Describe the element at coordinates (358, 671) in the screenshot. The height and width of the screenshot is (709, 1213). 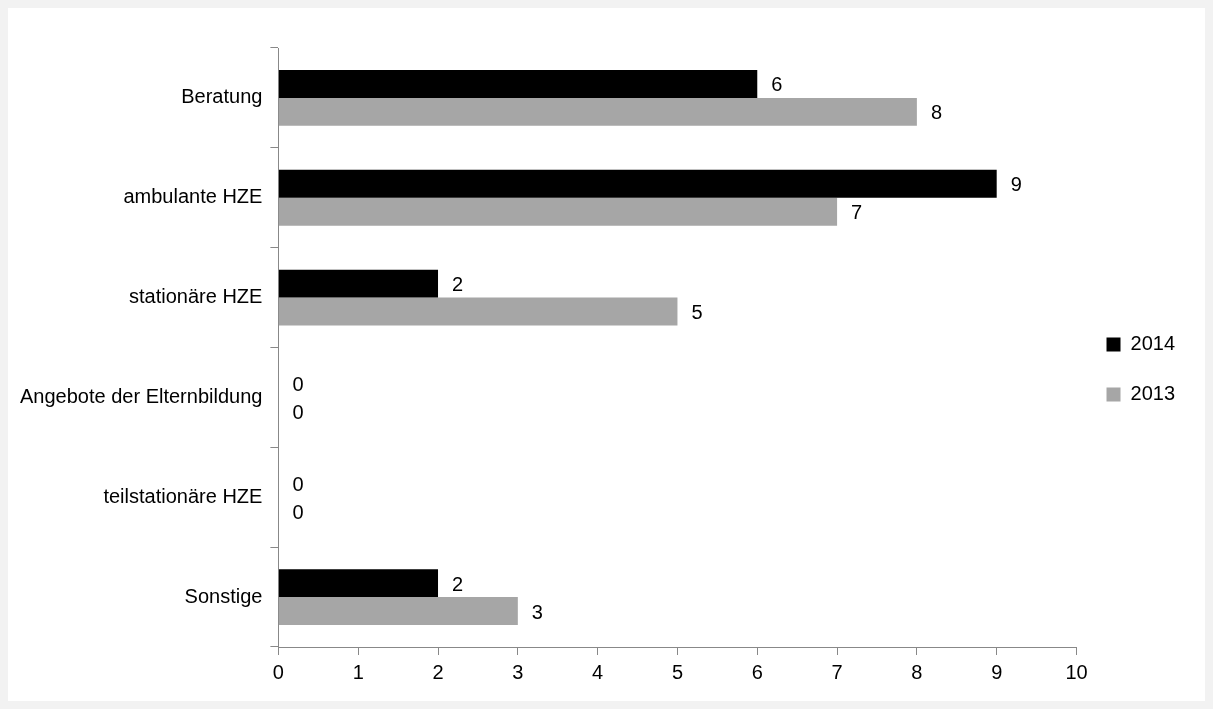
I see `x-tick-label: 1` at that location.